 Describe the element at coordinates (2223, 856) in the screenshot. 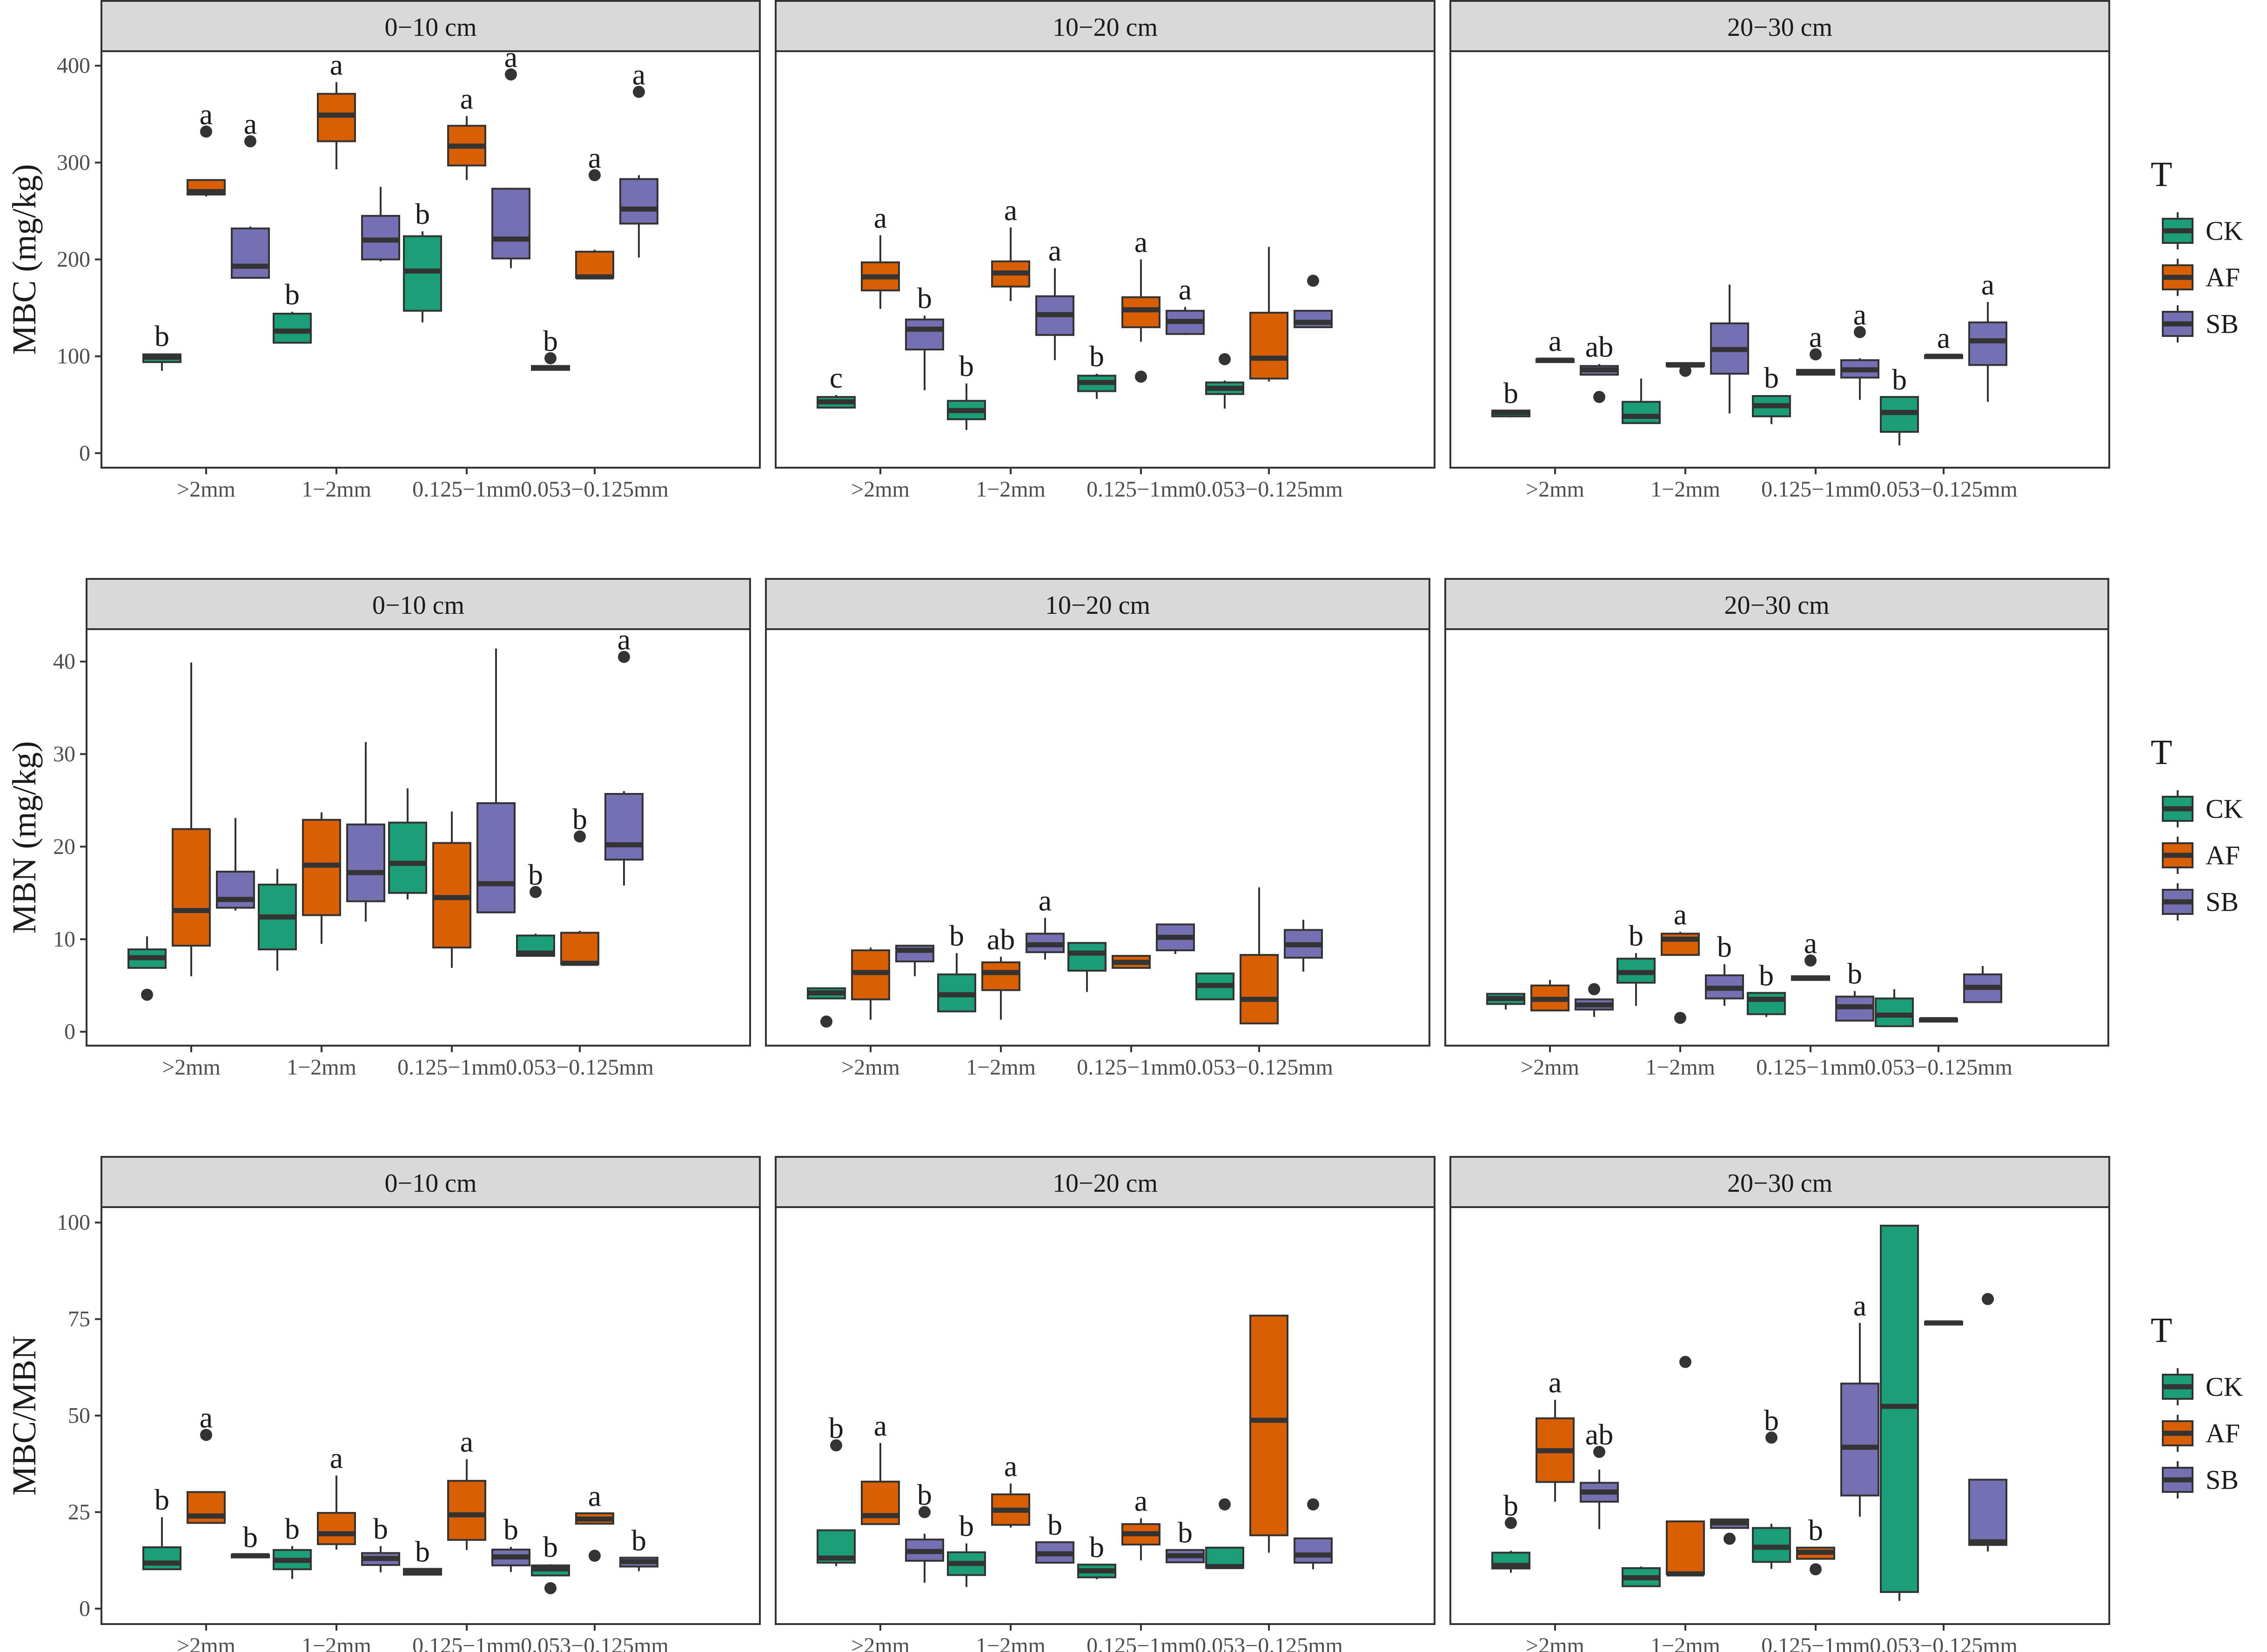

I see `legend-label: AF` at that location.